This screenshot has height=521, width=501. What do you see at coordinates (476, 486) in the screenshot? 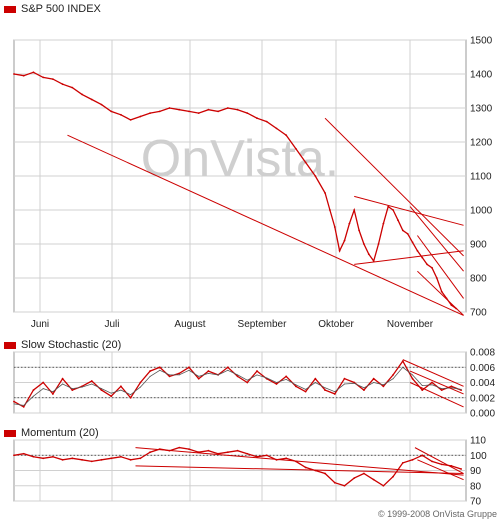
I see `y-tick-label: 80` at bounding box center [476, 486].